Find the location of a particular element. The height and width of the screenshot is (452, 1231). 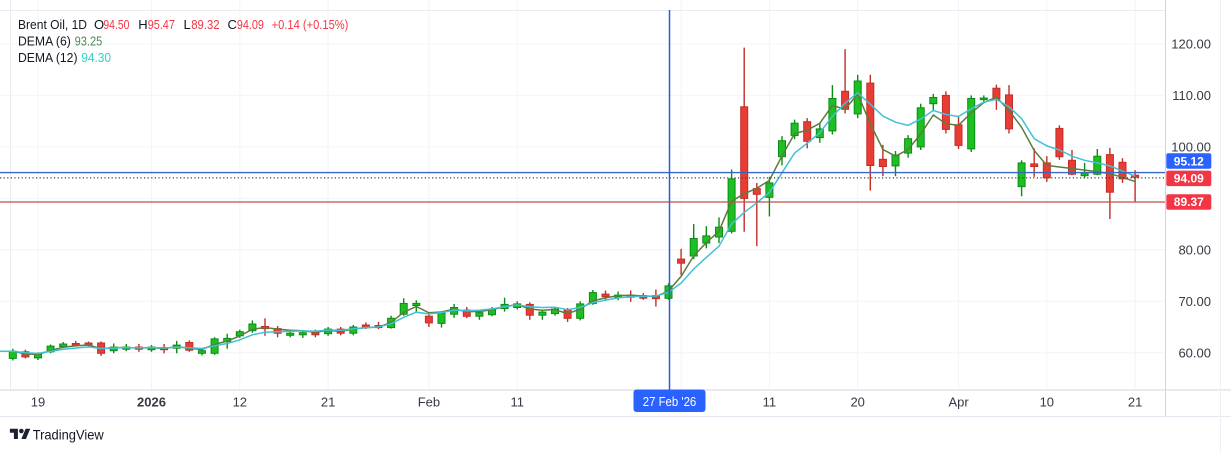

svg-text: 94.50 is located at coordinates (116, 24).